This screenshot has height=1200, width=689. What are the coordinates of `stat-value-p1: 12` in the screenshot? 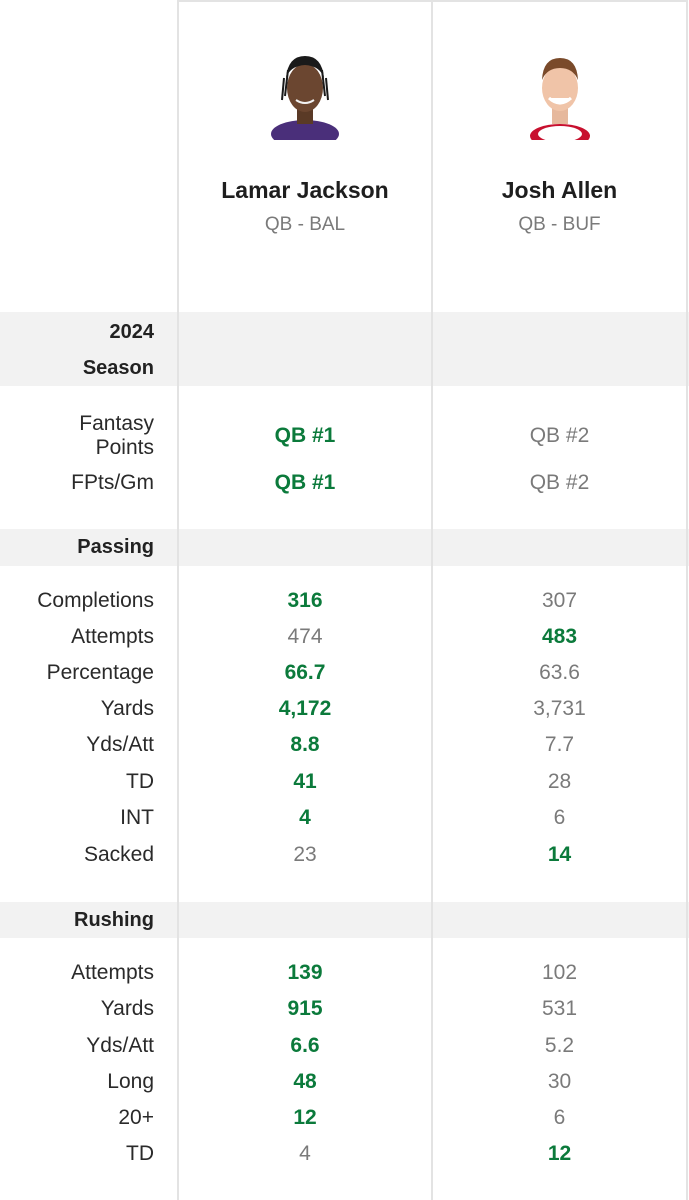 It's located at (305, 1117).